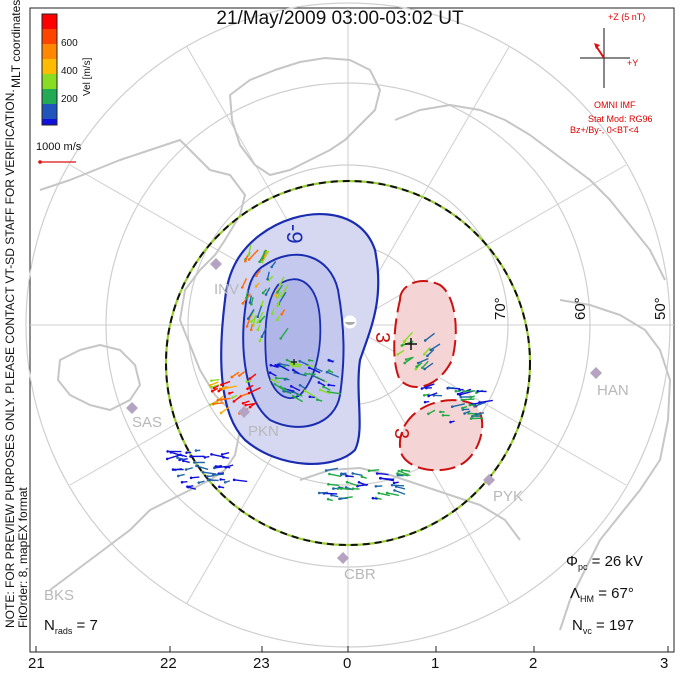  I want to click on colorbar-tick-600: 600, so click(69, 43).